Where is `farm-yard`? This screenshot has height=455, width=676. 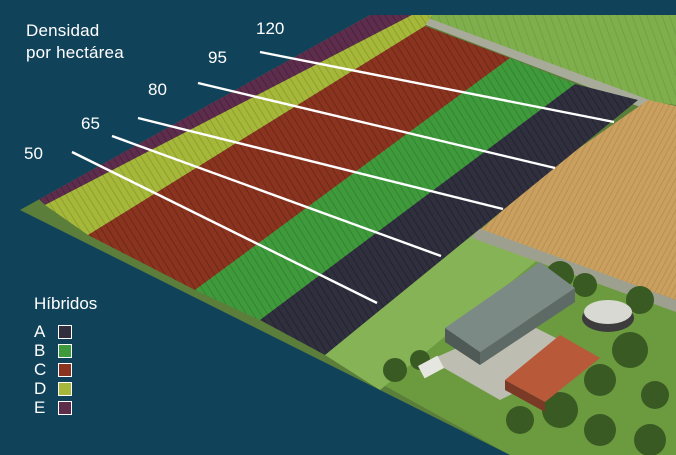
farm-yard is located at coordinates (510, 360).